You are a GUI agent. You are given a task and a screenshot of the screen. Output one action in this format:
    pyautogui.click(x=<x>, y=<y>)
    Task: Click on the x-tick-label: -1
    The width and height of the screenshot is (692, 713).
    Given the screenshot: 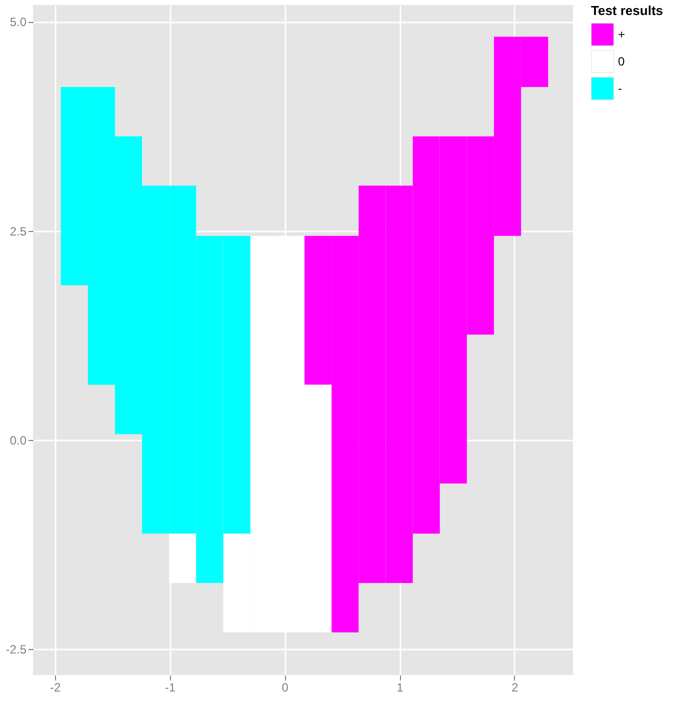 What is the action you would take?
    pyautogui.click(x=170, y=687)
    